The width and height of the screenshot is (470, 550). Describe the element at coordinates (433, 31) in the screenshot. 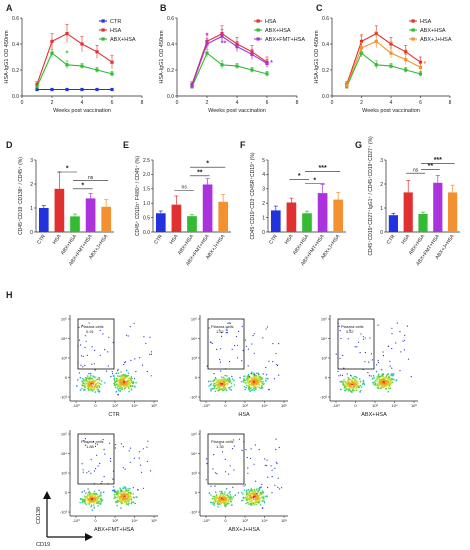

I see `legend-entry: ABX+HSA` at that location.